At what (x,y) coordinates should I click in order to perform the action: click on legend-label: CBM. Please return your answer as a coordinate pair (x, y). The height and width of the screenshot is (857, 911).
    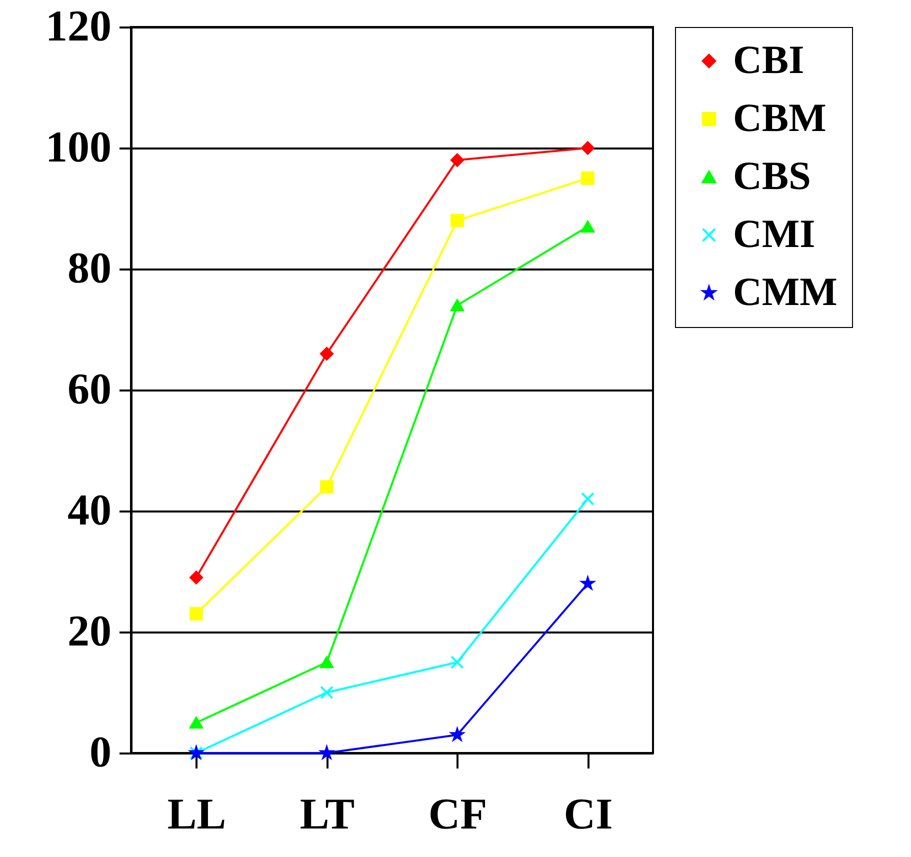
    Looking at the image, I should click on (779, 117).